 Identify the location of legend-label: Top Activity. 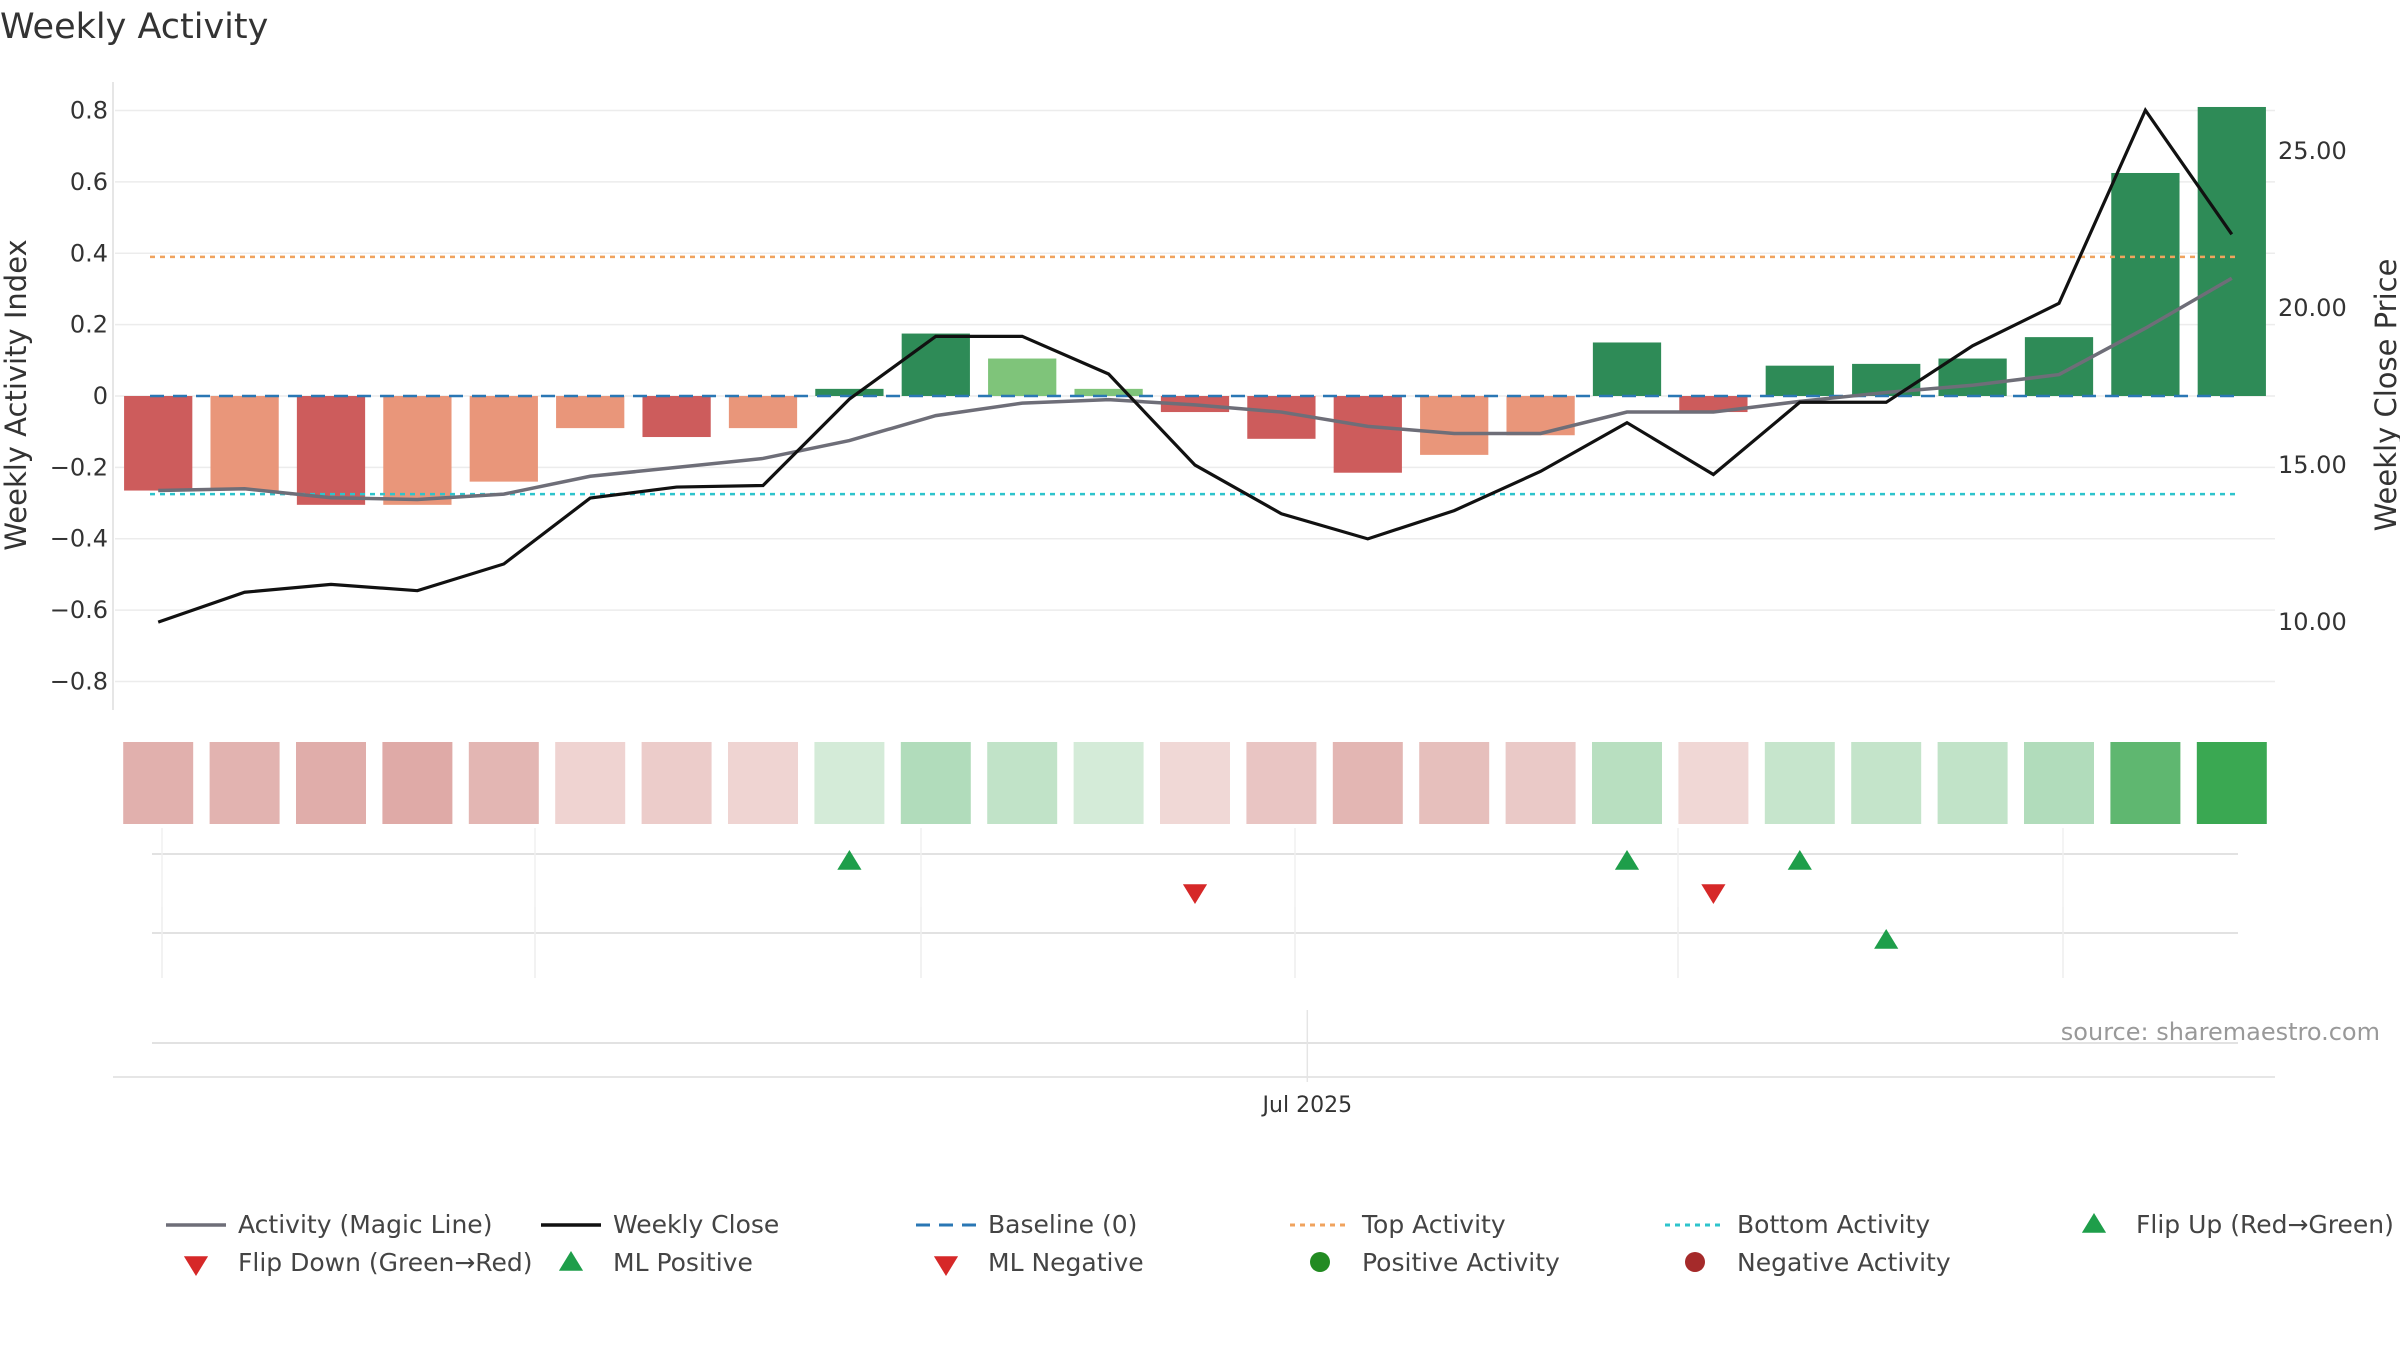
(1433, 1224).